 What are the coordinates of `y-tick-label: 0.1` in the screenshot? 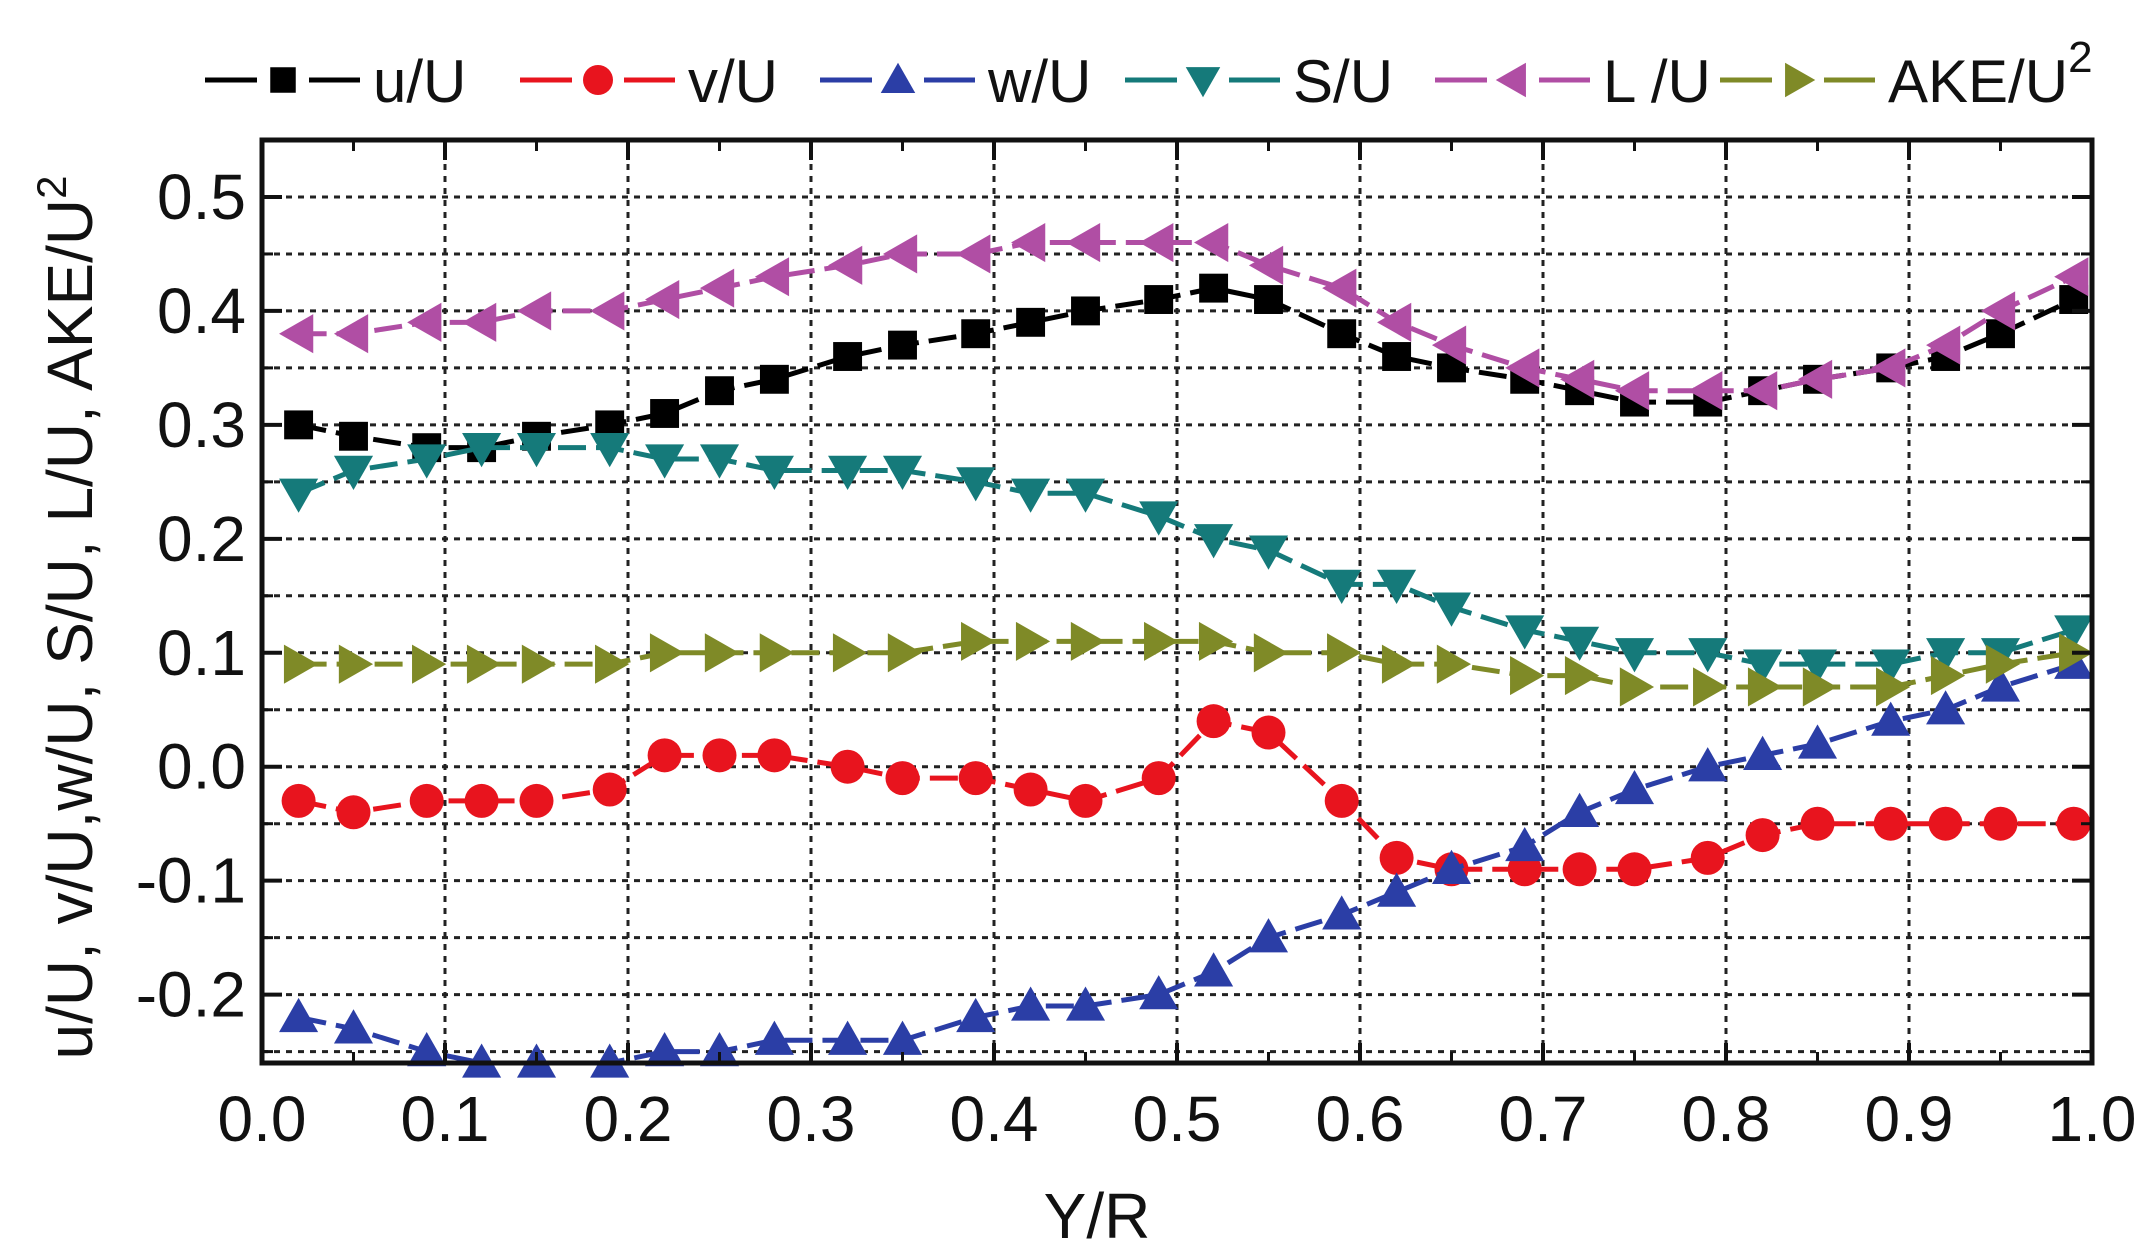 It's located at (201, 653).